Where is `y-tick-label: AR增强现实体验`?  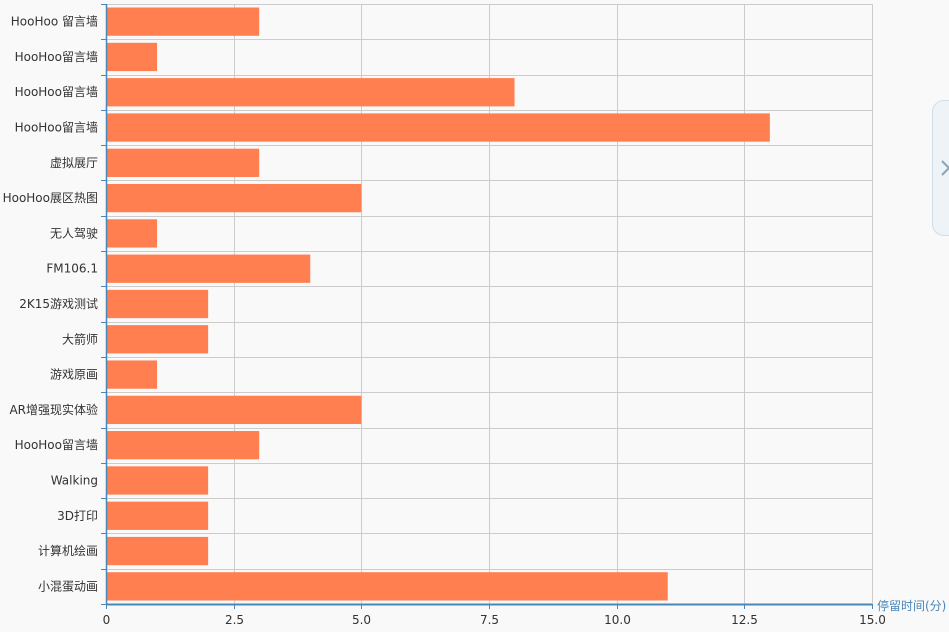
y-tick-label: AR增强现实体验 is located at coordinates (53, 409).